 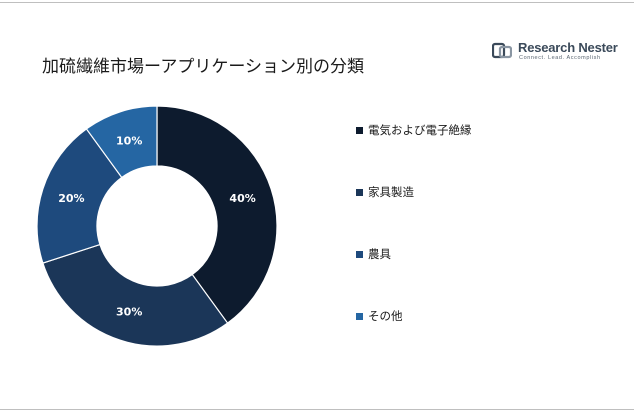 What do you see at coordinates (568, 47) in the screenshot?
I see `logo-name: Research Nester` at bounding box center [568, 47].